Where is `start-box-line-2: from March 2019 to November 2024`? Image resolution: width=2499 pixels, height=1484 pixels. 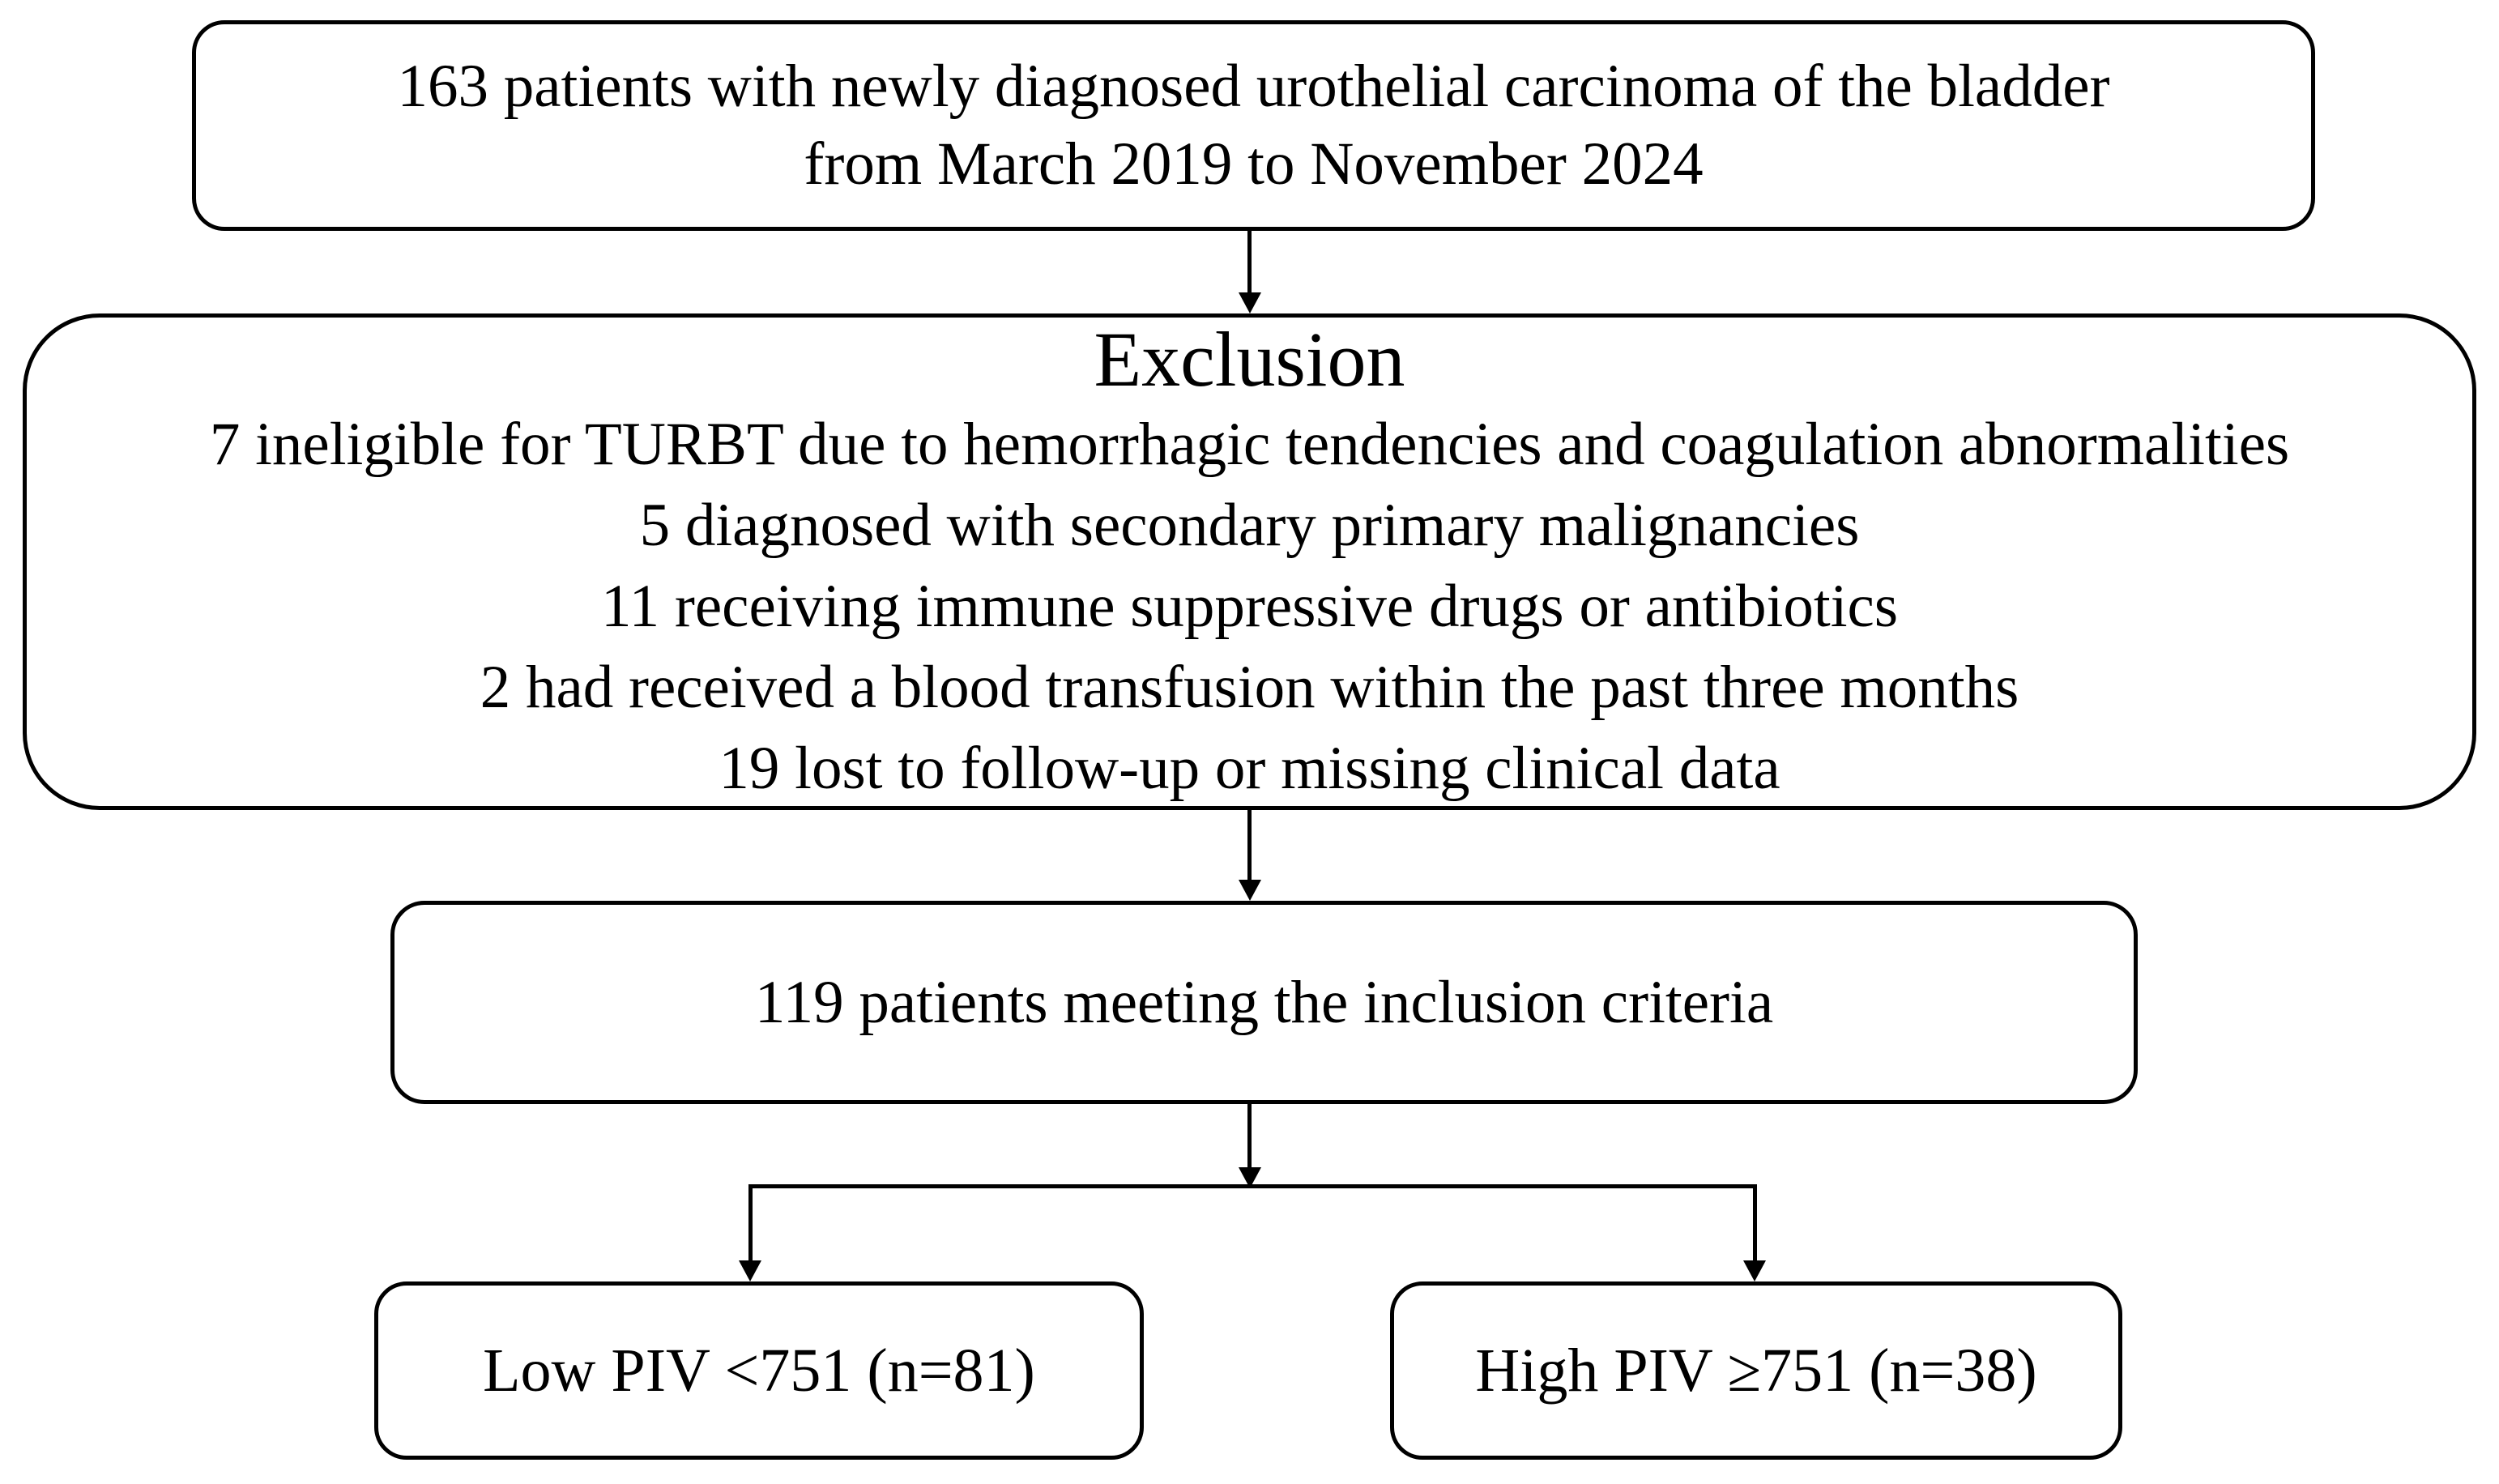
start-box-line-2: from March 2019 to November 2024 is located at coordinates (1254, 164).